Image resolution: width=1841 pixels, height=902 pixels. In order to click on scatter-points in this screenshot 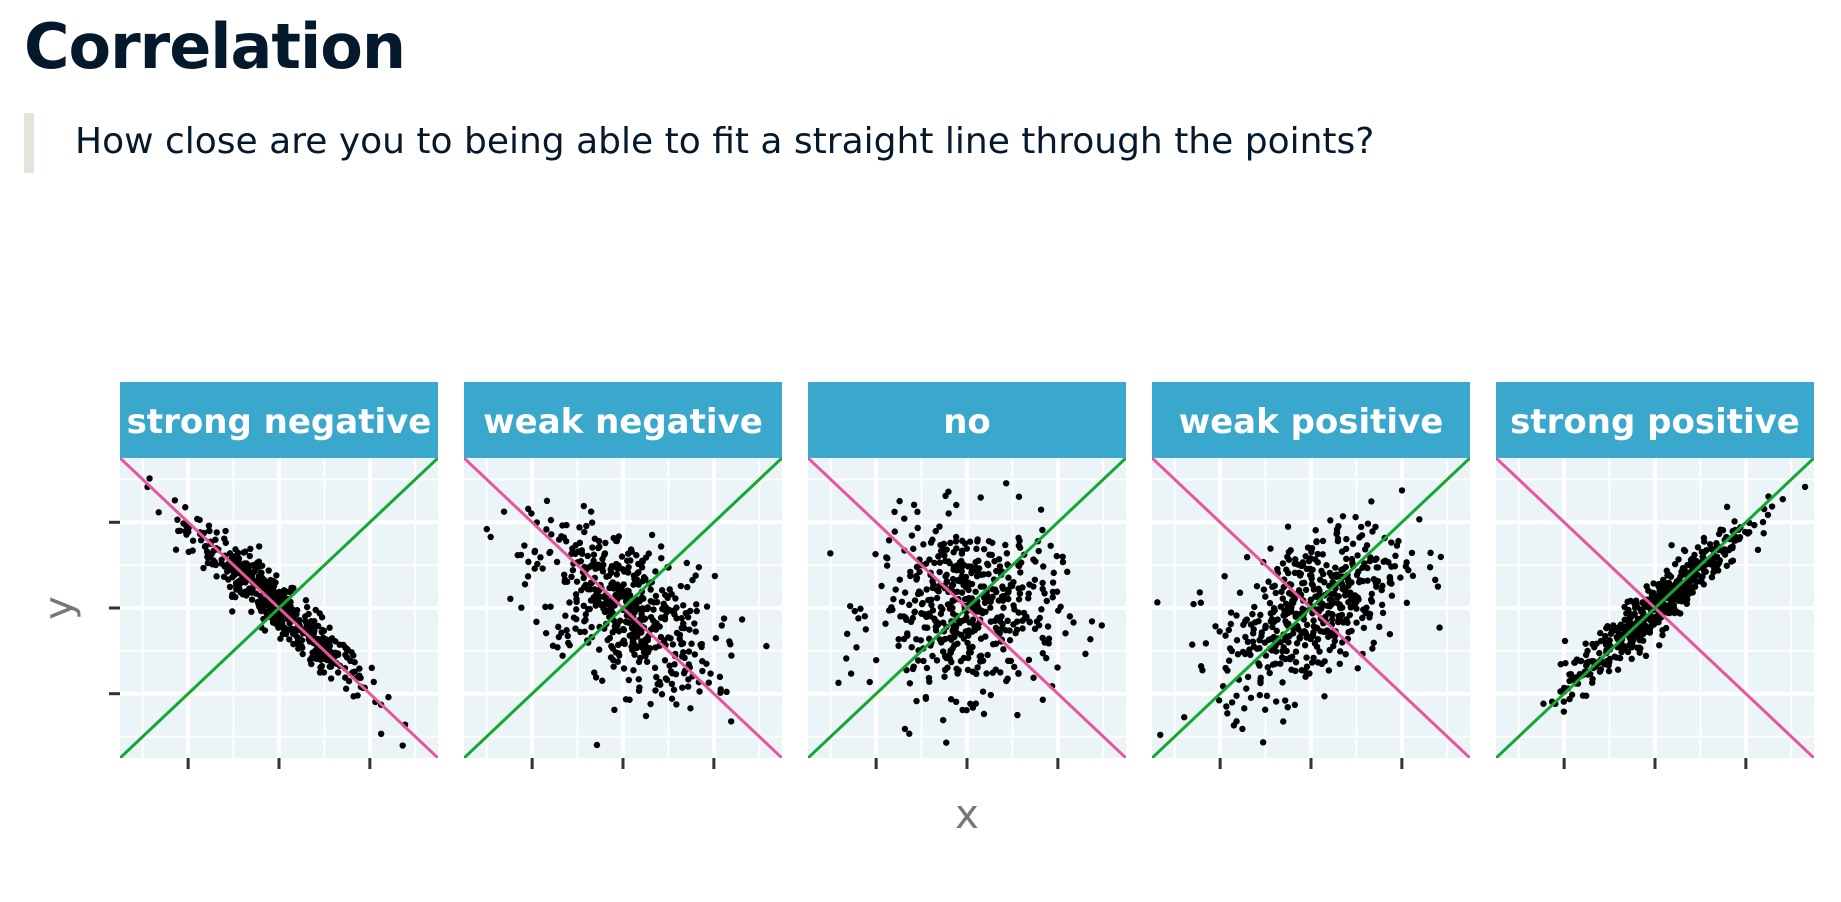, I will do `click(1299, 616)`.